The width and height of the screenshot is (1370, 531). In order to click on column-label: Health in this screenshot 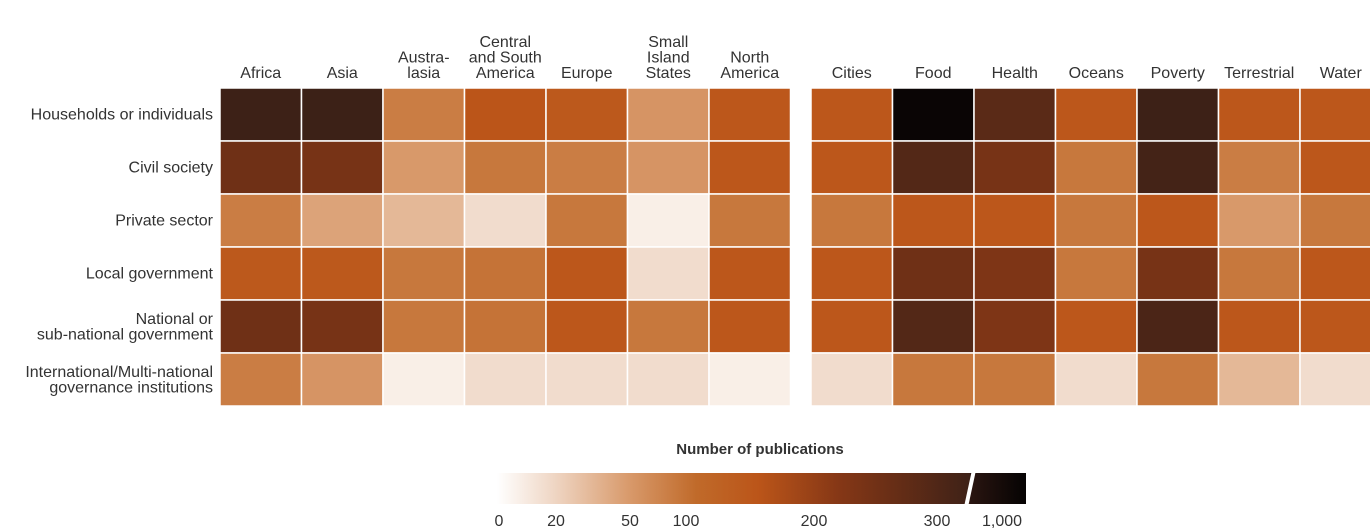, I will do `click(1015, 73)`.